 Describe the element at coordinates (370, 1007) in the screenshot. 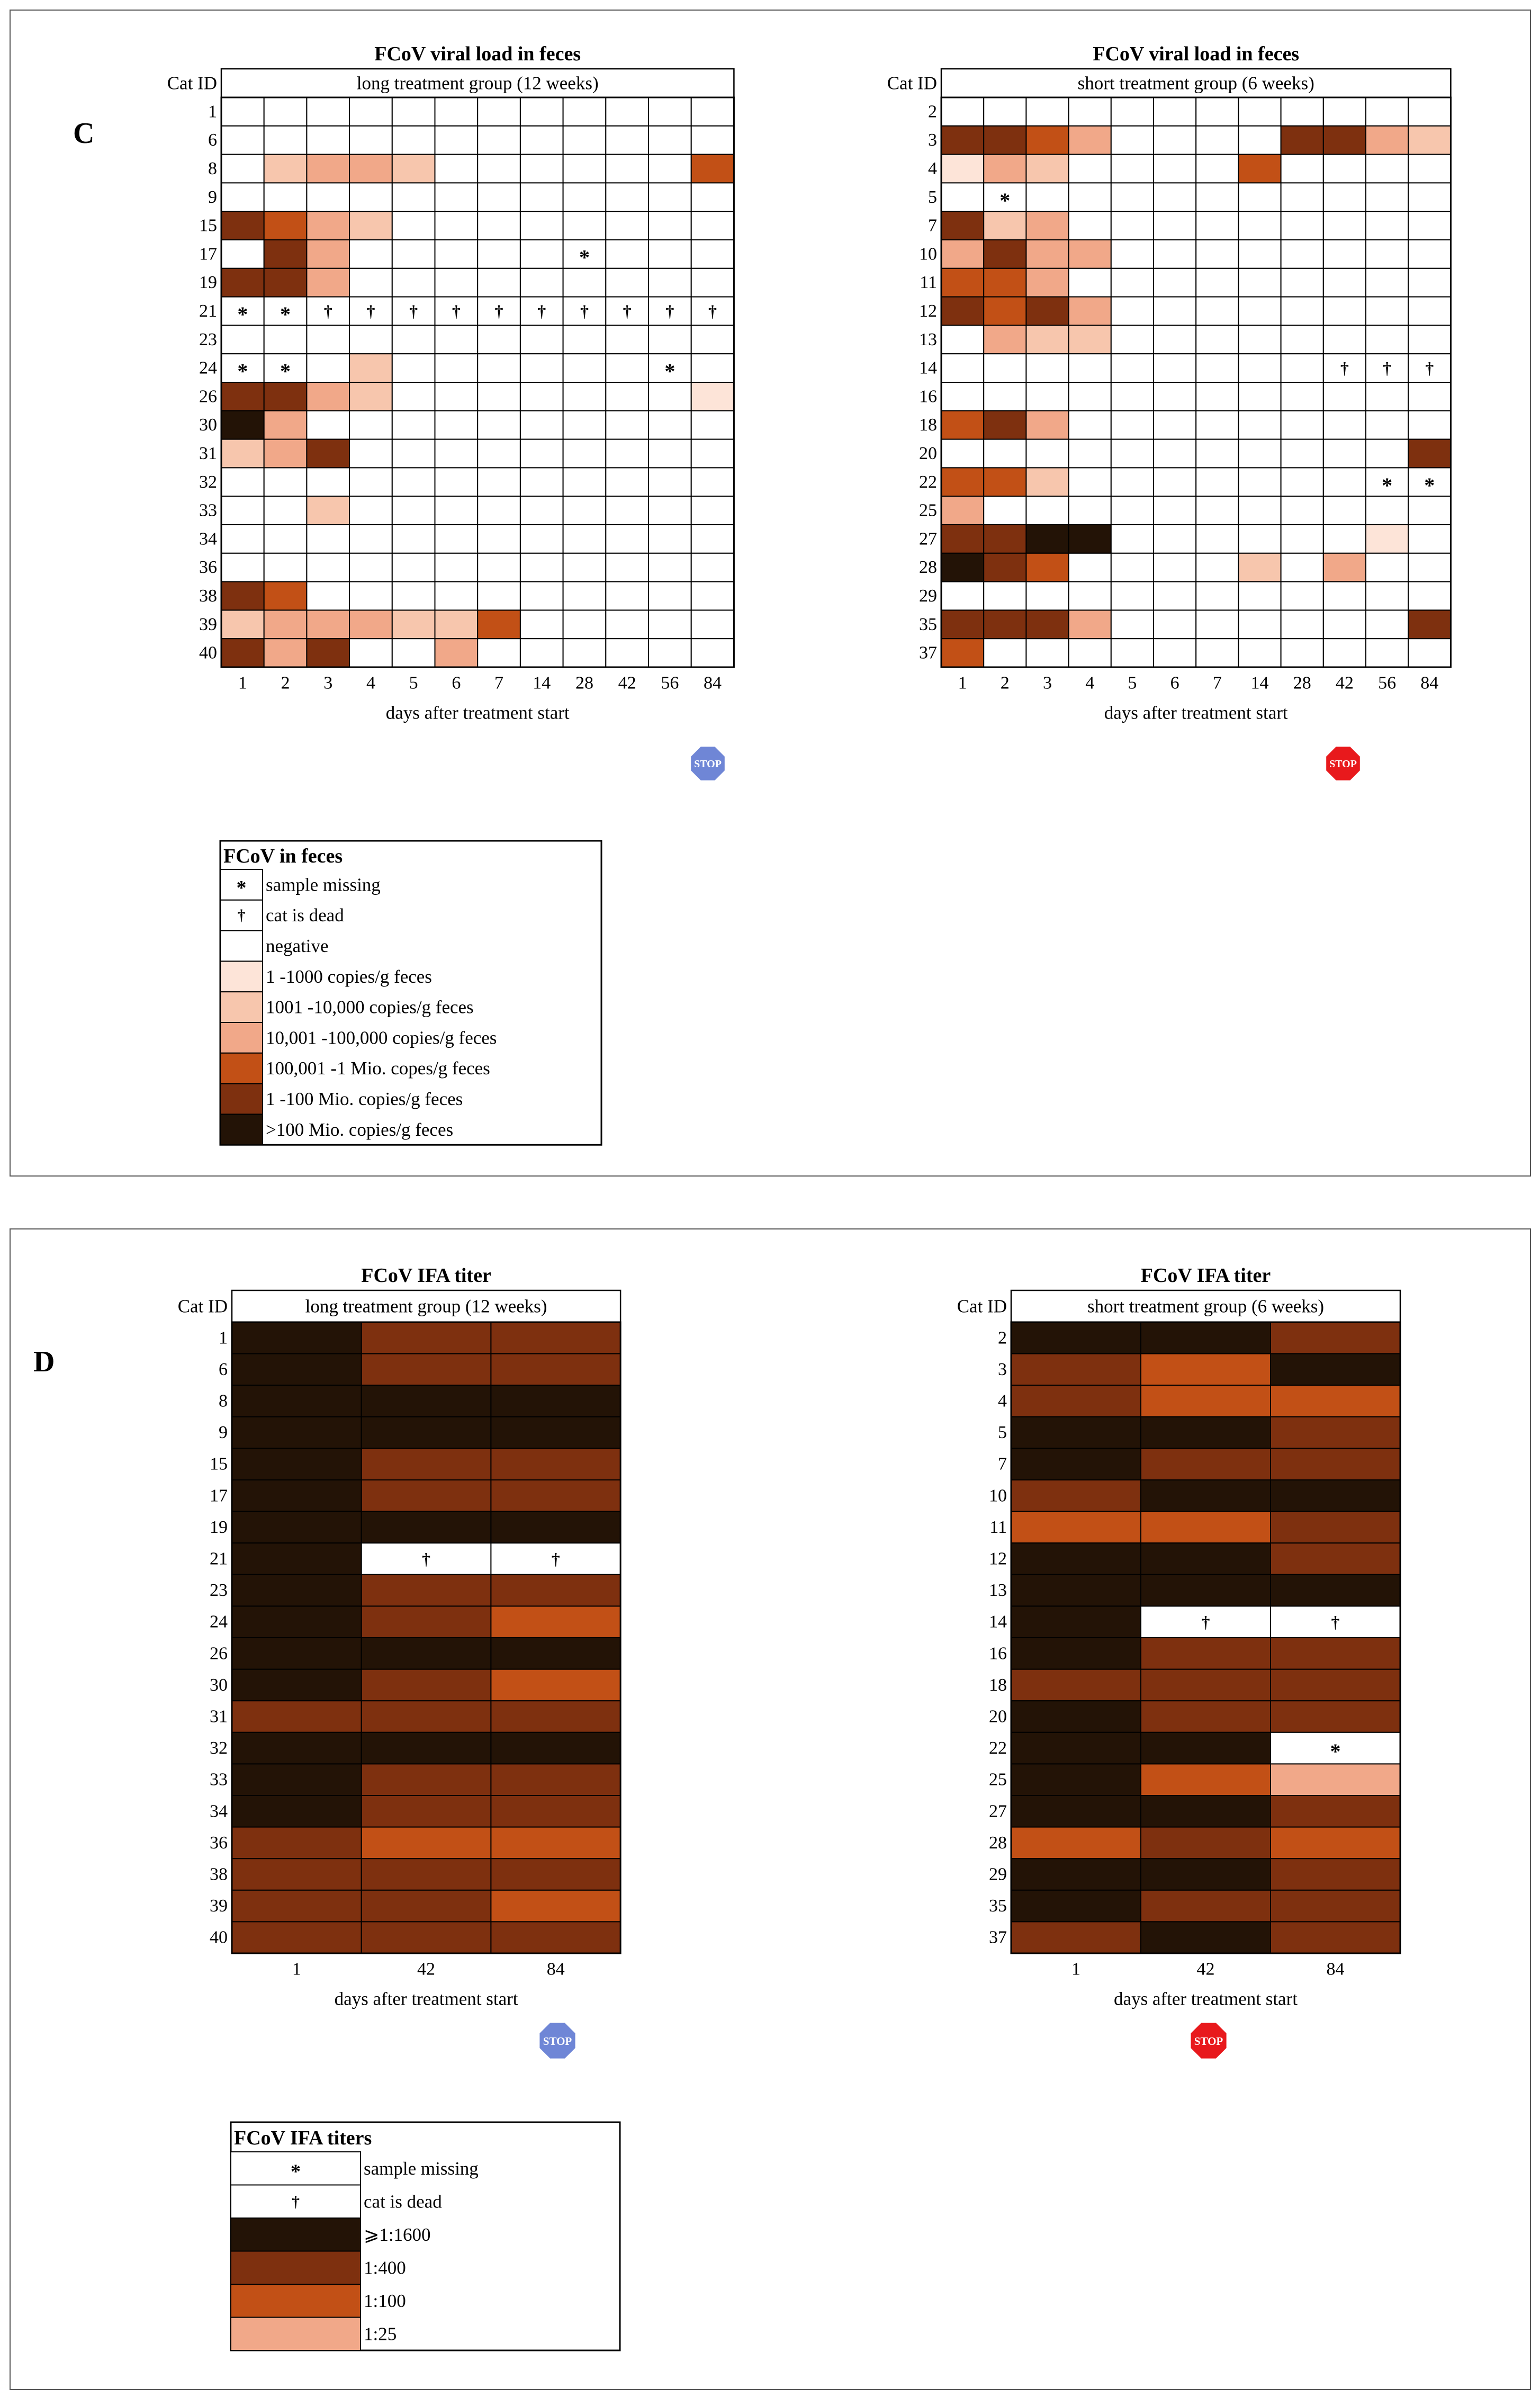

I see `legend-label: 1001 -10,000 copies/g feces` at that location.